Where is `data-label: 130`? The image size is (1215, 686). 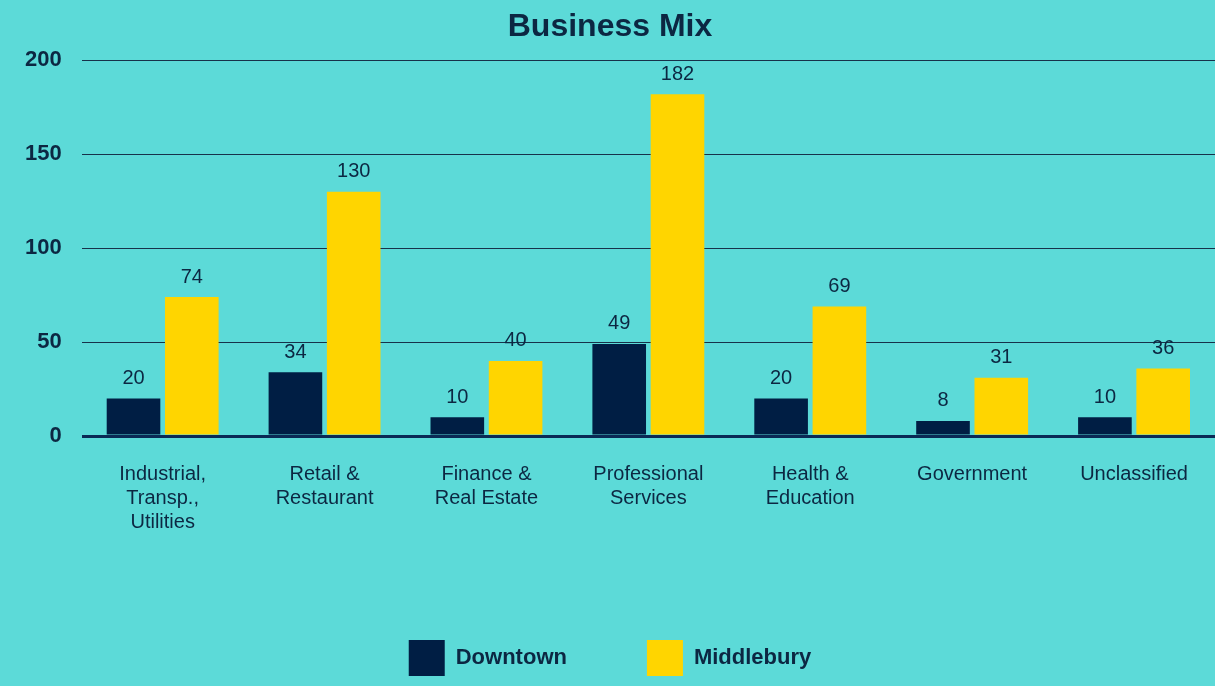 data-label: 130 is located at coordinates (354, 170).